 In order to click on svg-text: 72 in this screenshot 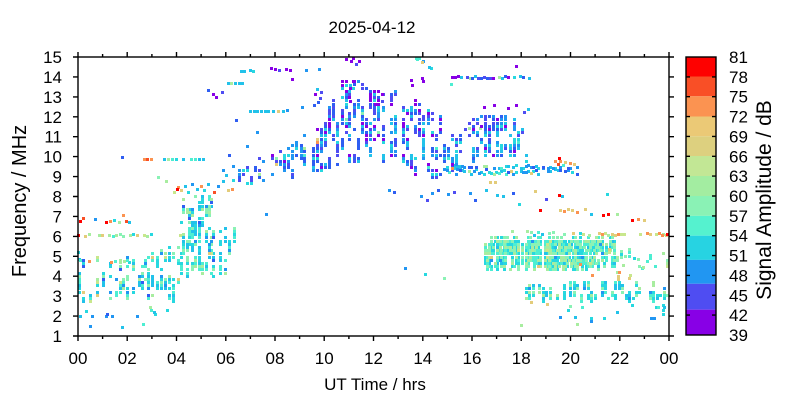, I will do `click(738, 117)`.